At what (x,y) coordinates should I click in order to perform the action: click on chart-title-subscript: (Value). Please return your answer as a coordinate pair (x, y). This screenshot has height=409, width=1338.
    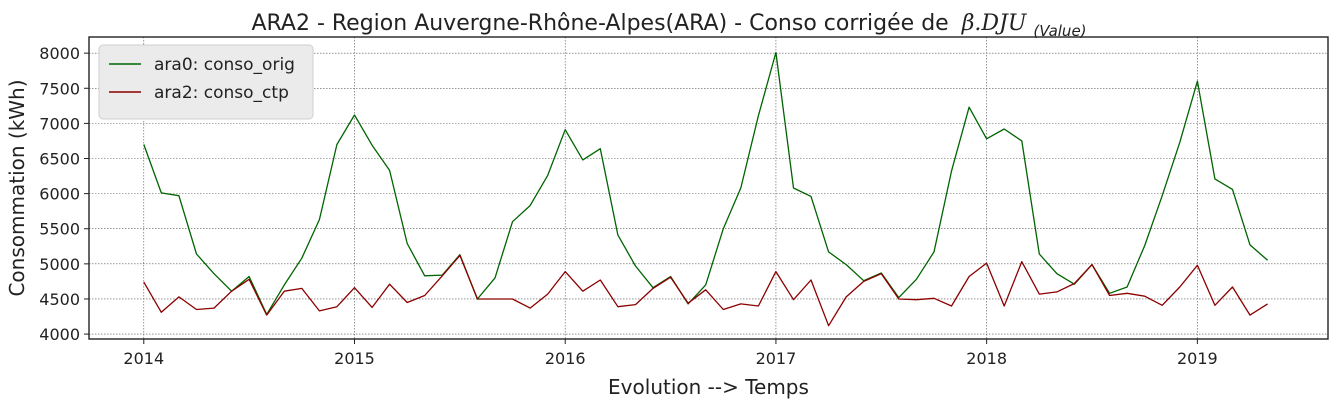
    Looking at the image, I should click on (1059, 31).